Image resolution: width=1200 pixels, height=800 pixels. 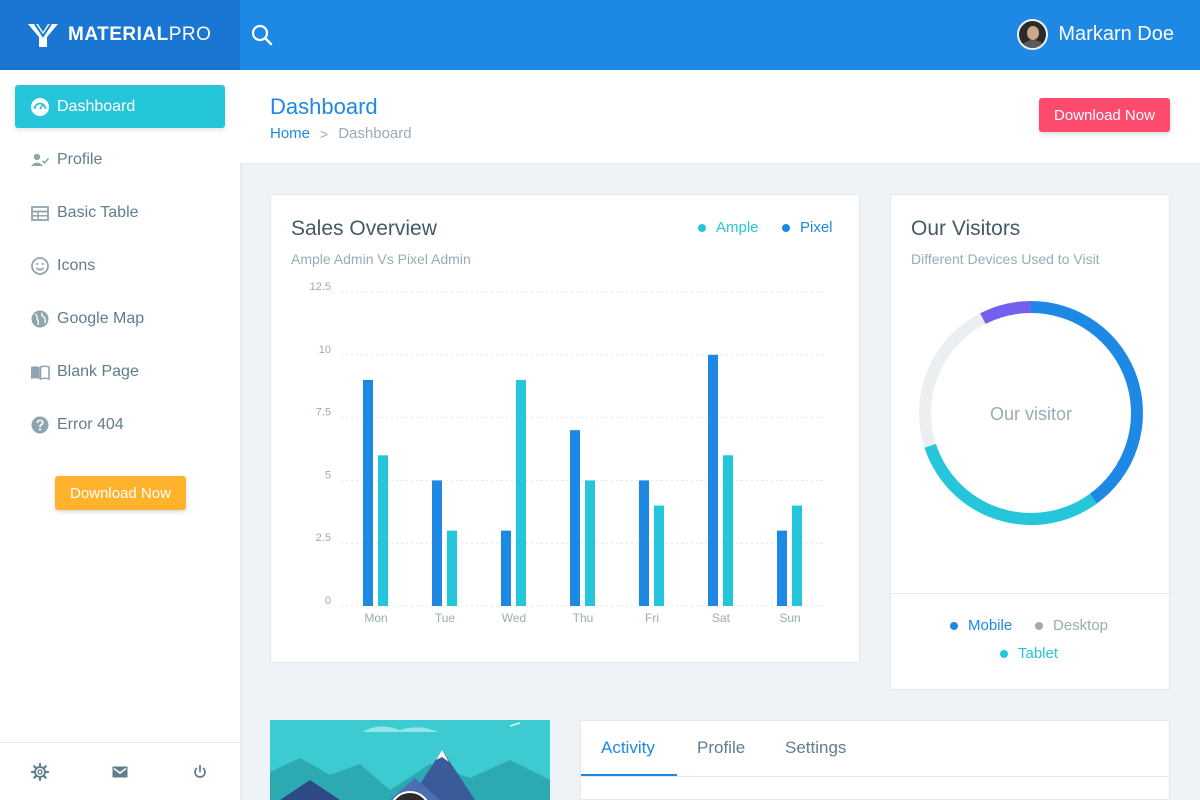 What do you see at coordinates (628, 747) in the screenshot?
I see `tab-activity: Activity` at bounding box center [628, 747].